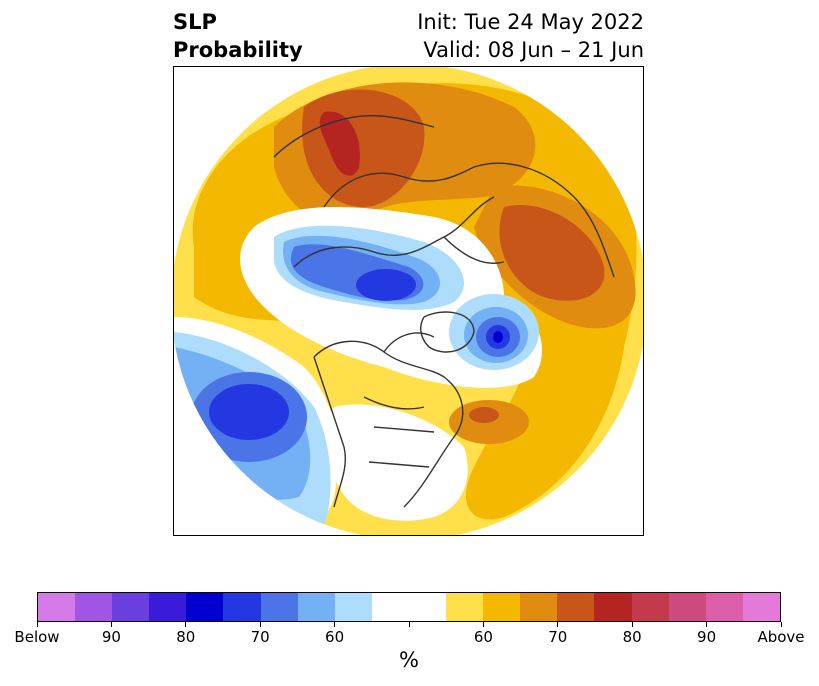 The height and width of the screenshot is (686, 819). What do you see at coordinates (195, 22) in the screenshot?
I see `title-variable: SLP` at bounding box center [195, 22].